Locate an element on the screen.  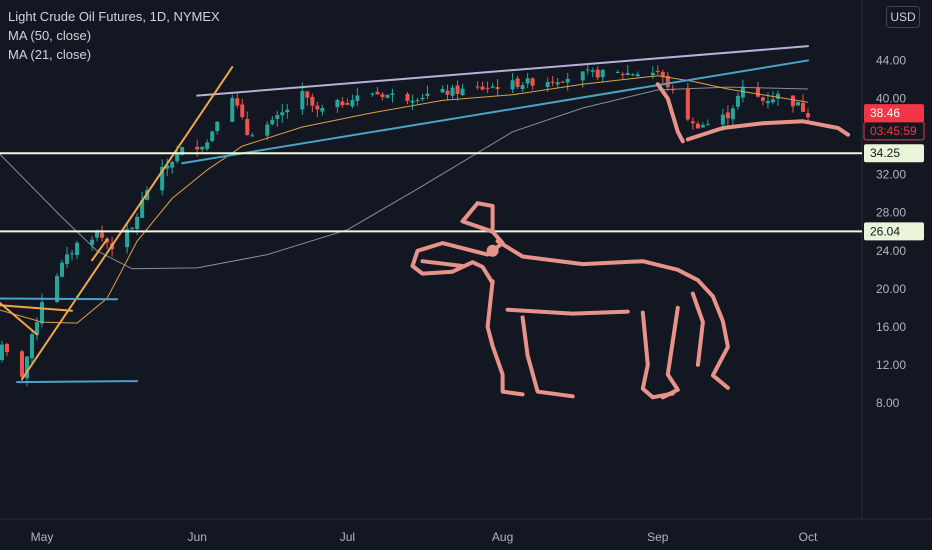
currency-button: USD is located at coordinates (903, 17).